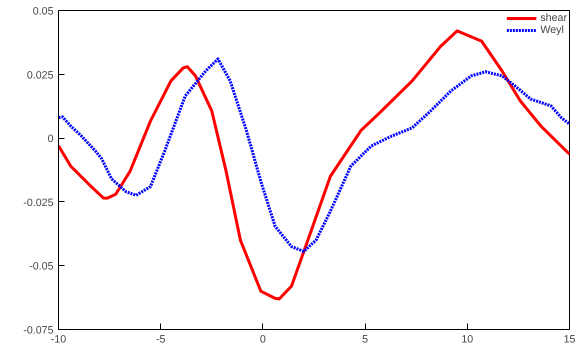 The height and width of the screenshot is (349, 581). What do you see at coordinates (58, 340) in the screenshot?
I see `x-tick-label: -10` at bounding box center [58, 340].